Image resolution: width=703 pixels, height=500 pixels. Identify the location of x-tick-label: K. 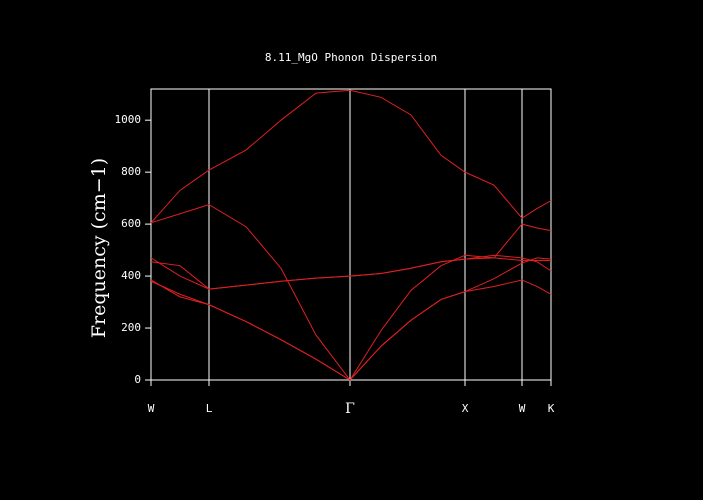
(551, 408).